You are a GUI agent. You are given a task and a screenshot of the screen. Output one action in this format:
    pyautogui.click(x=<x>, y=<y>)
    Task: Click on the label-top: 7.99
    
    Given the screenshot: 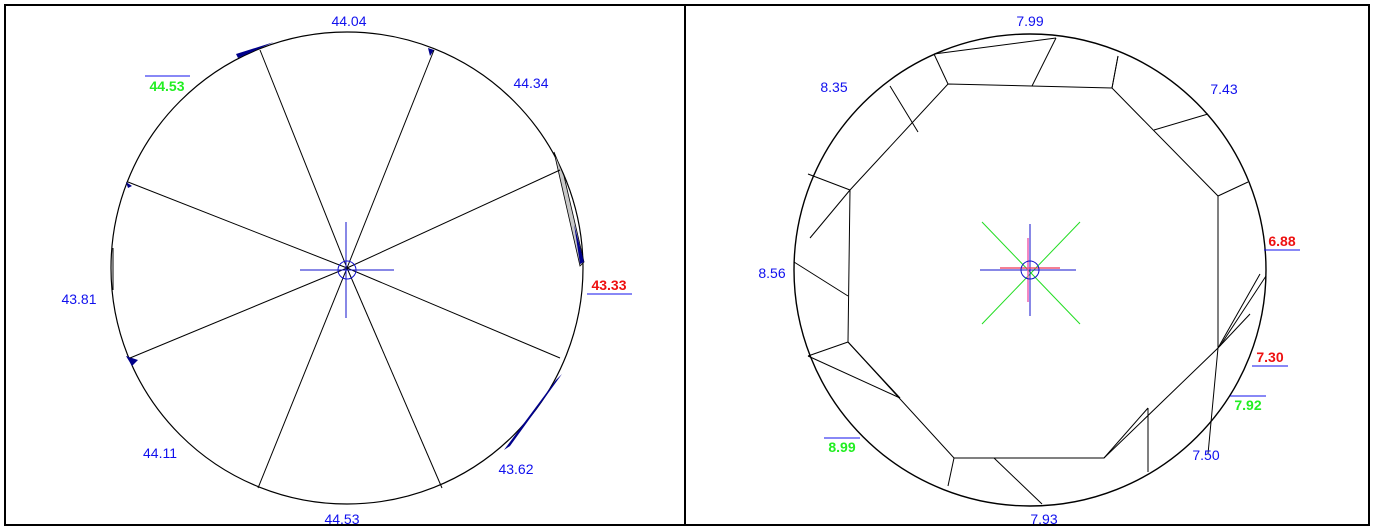 What is the action you would take?
    pyautogui.click(x=1029, y=21)
    